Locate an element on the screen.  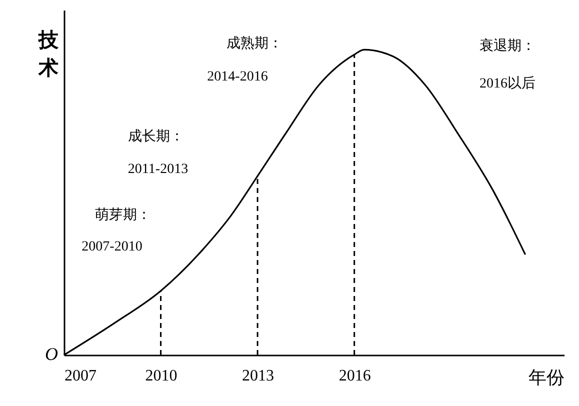
text: O is located at coordinates (51, 354).